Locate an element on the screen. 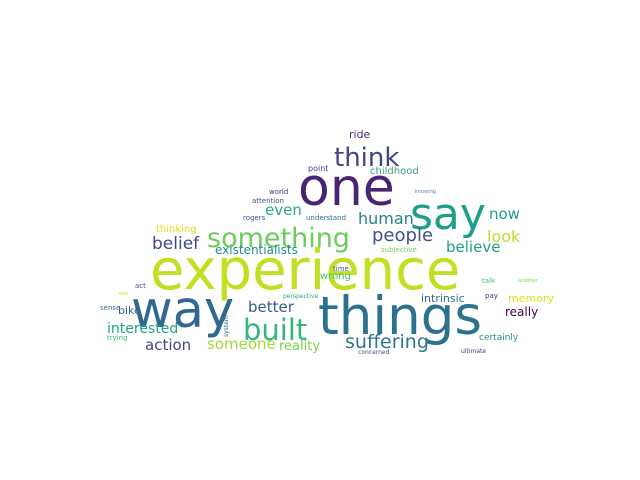 This screenshot has height=480, width=640. word-better: better is located at coordinates (271, 307).